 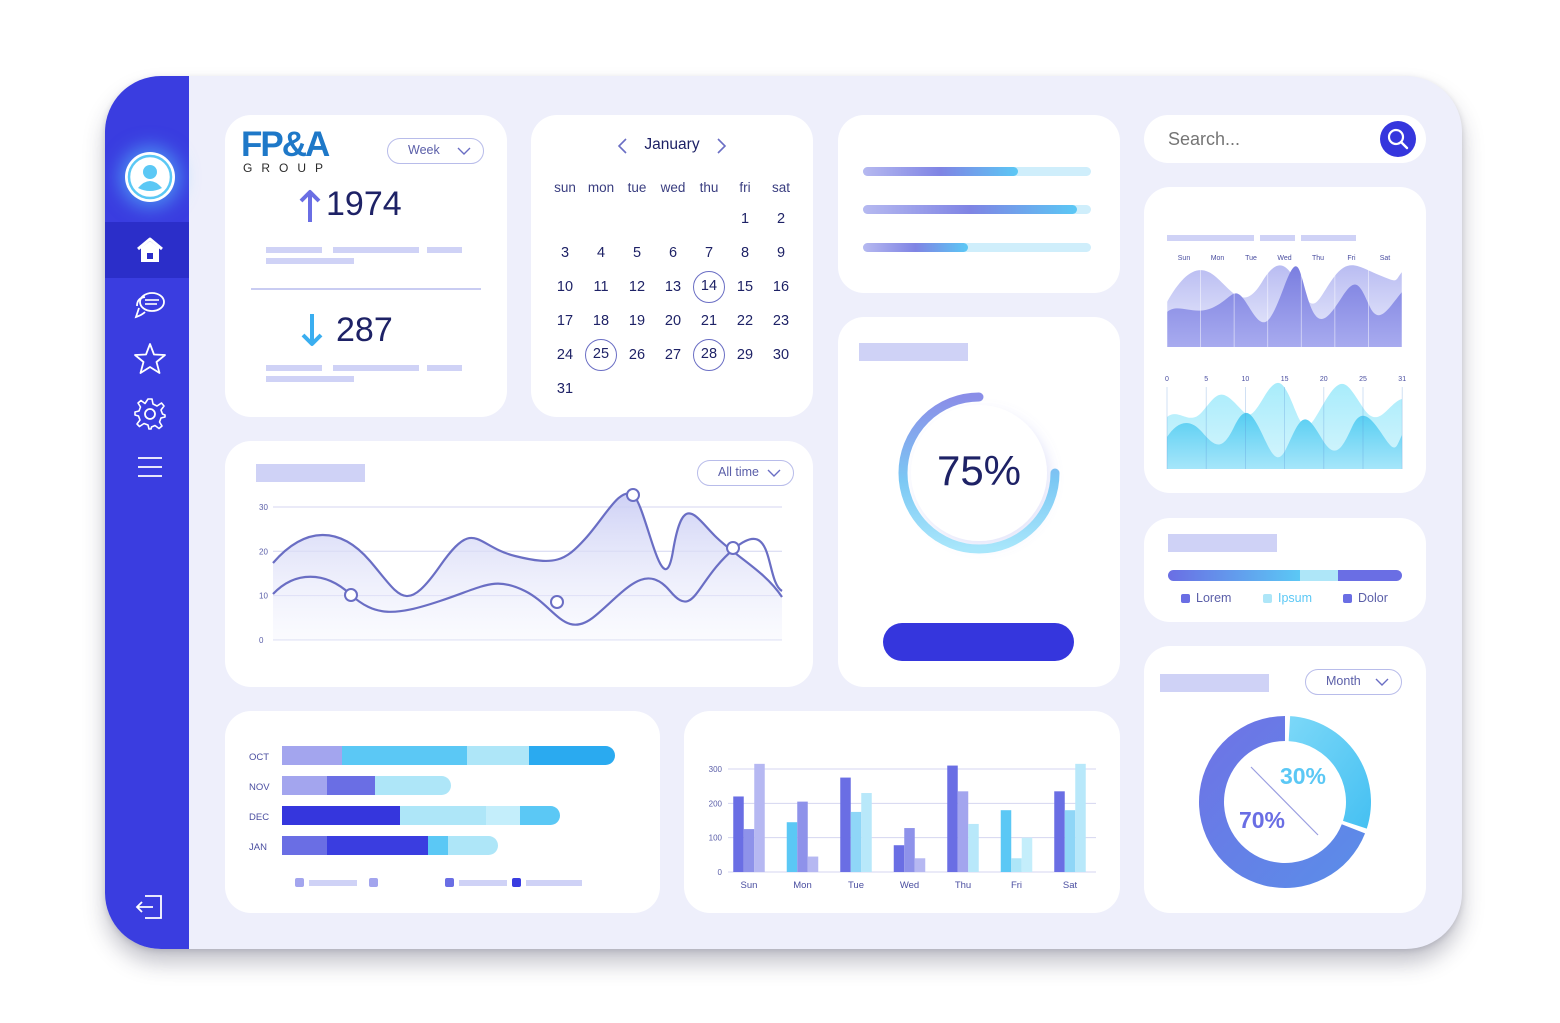 What do you see at coordinates (364, 330) in the screenshot?
I see `down-value: 287` at bounding box center [364, 330].